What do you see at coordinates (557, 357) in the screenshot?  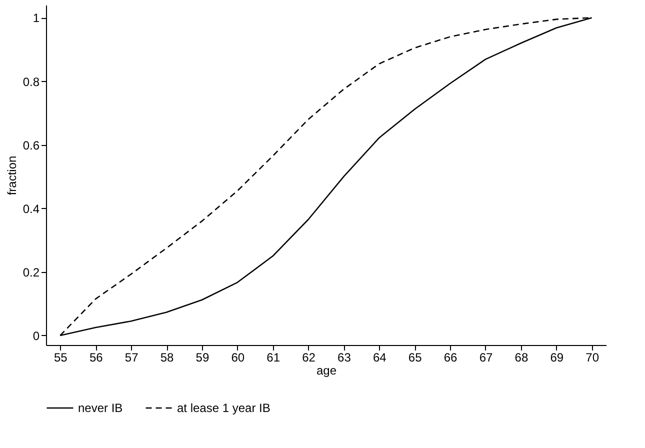 I see `x-tick-label: 69` at bounding box center [557, 357].